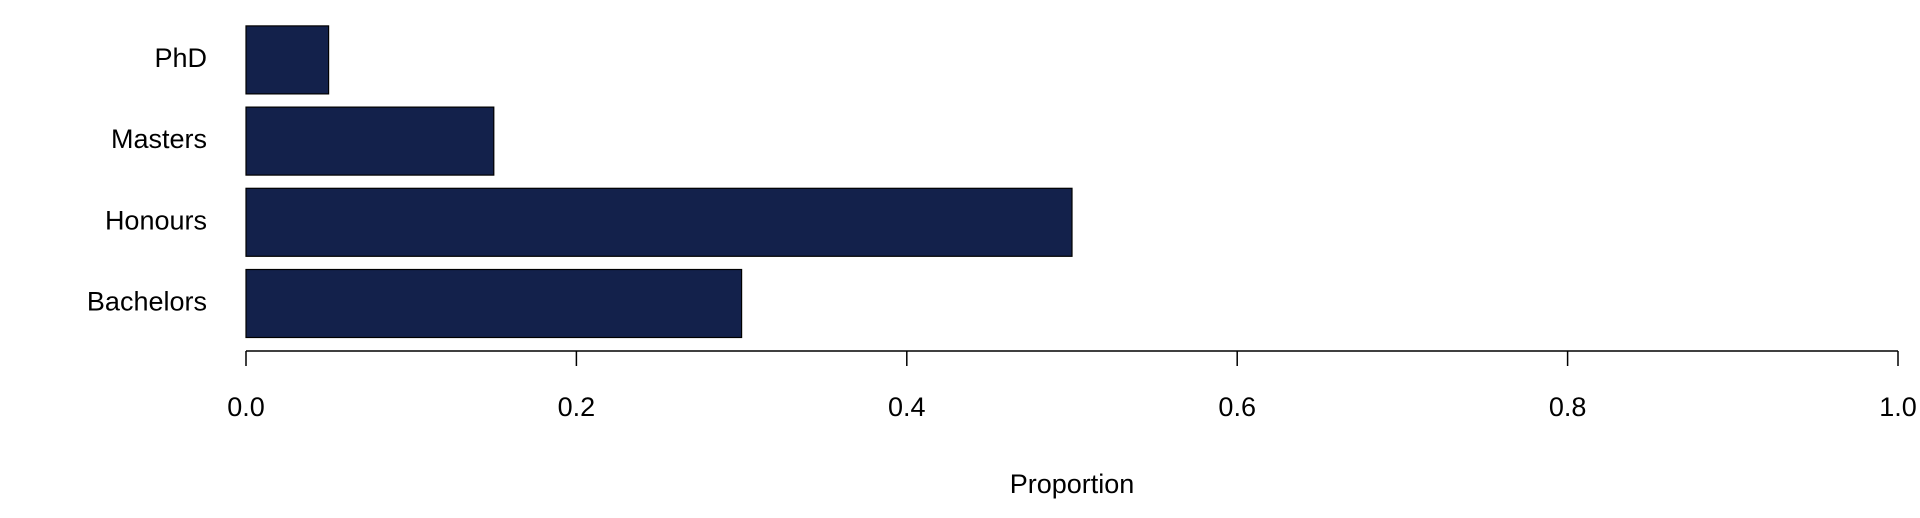 Image resolution: width=1920 pixels, height=518 pixels. What do you see at coordinates (907, 407) in the screenshot?
I see `x-tick-label: 0.4` at bounding box center [907, 407].